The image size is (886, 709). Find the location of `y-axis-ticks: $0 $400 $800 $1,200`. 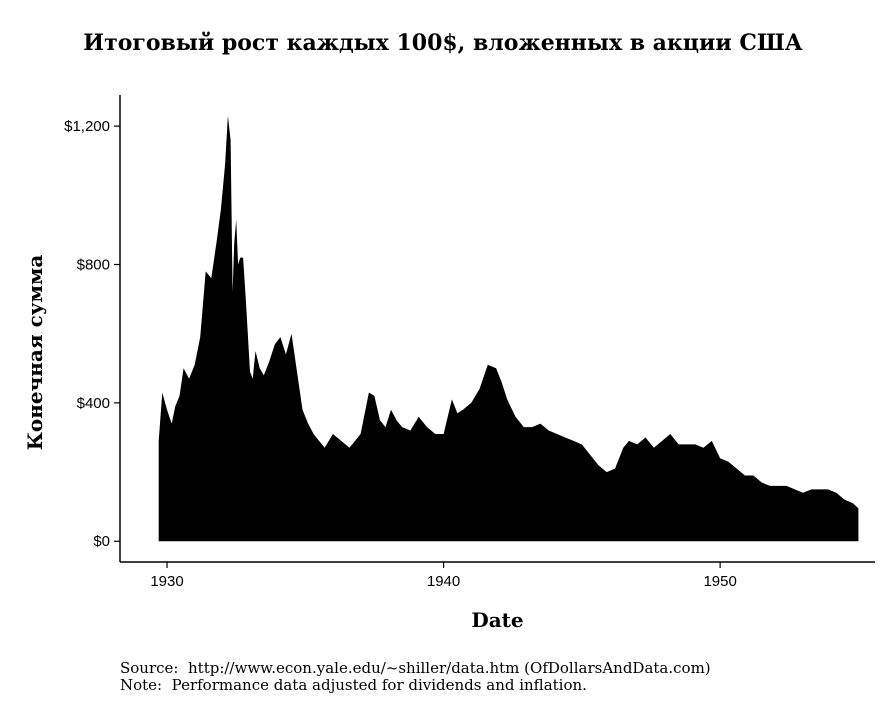

y-axis-ticks: $0 $400 $800 $1,200 is located at coordinates (92, 334).